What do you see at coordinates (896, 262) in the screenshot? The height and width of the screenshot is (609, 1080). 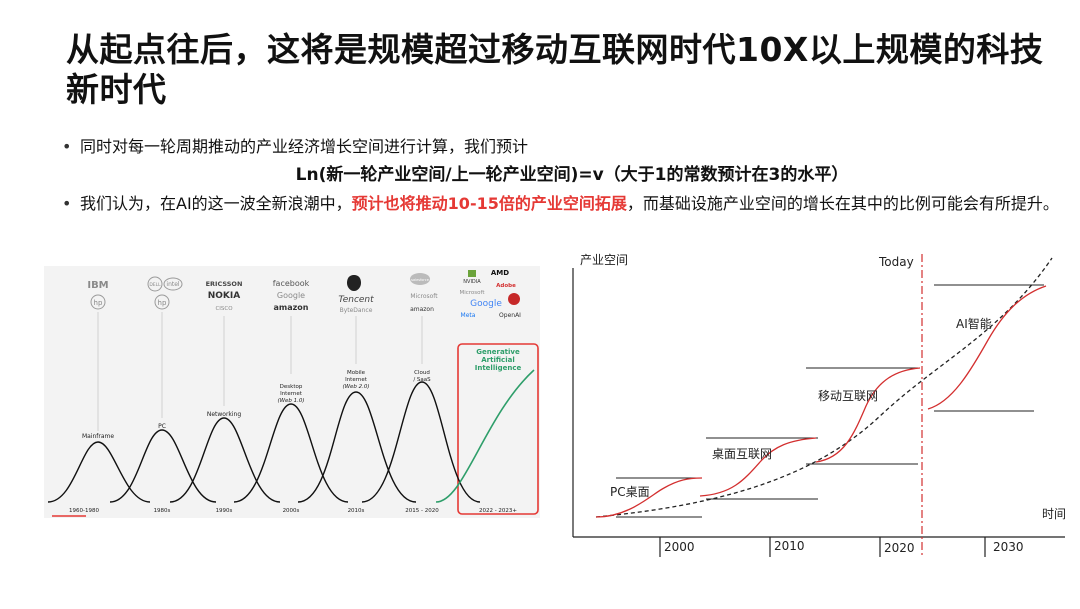 I see `today-label: Today` at bounding box center [896, 262].